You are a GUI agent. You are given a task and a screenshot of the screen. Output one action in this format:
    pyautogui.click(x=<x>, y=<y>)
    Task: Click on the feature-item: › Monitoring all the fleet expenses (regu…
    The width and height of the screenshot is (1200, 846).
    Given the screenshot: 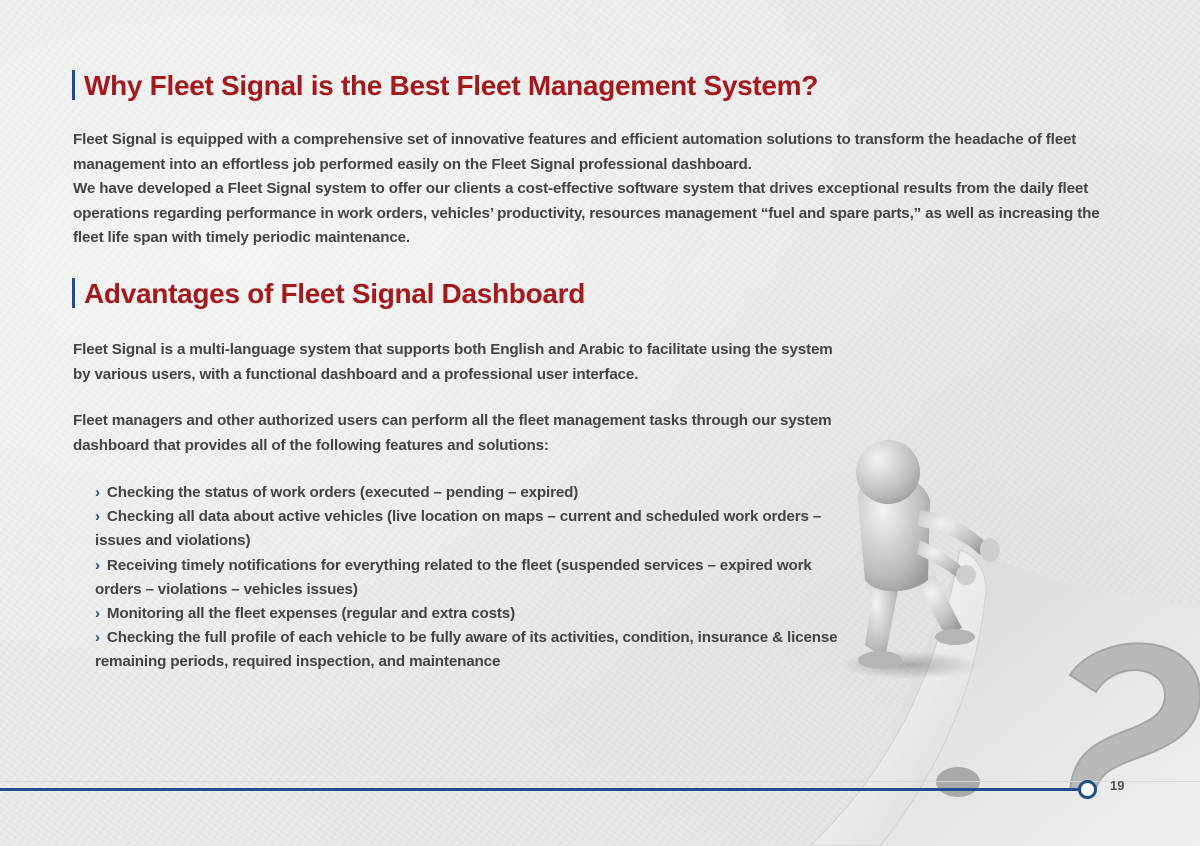 What is the action you would take?
    pyautogui.click(x=475, y=614)
    